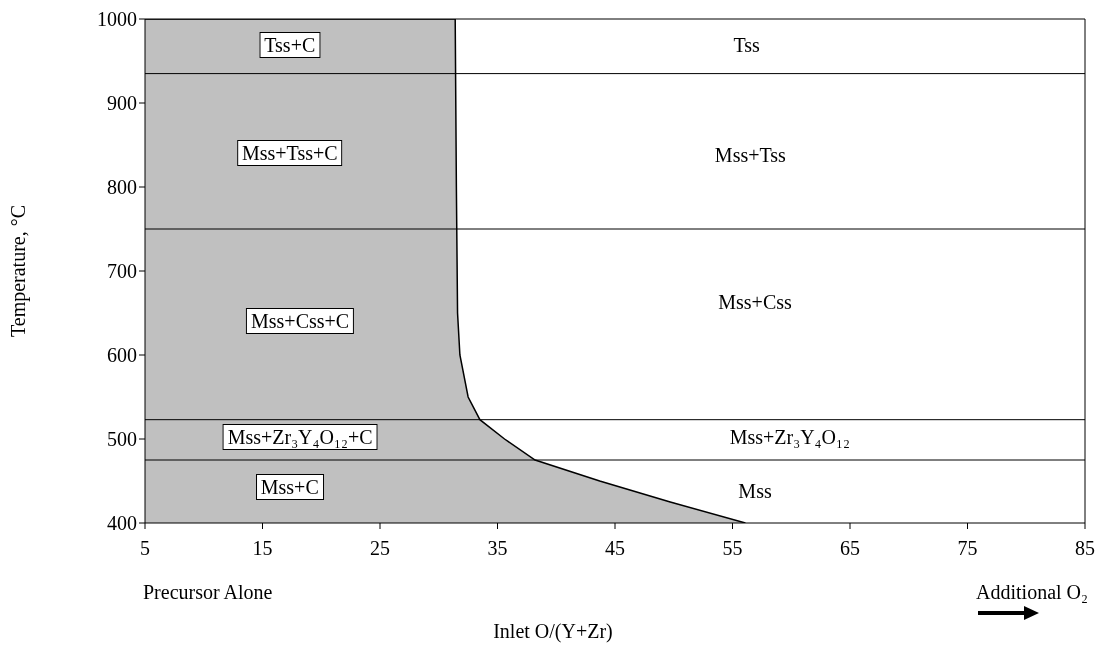 Image resolution: width=1105 pixels, height=669 pixels. Describe the element at coordinates (289, 152) in the screenshot. I see `annotation: Mss+Tss+C` at that location.